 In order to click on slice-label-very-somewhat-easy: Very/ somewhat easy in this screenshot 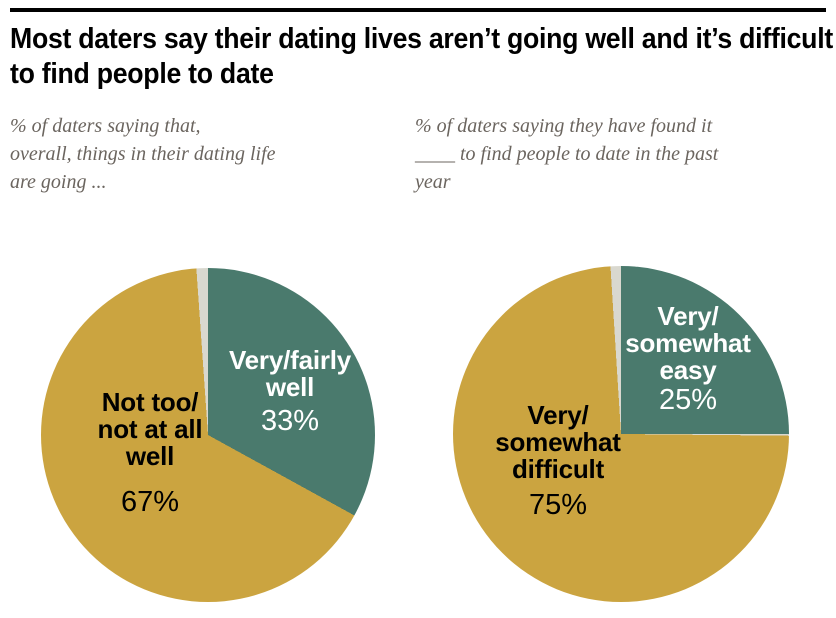, I will do `click(688, 343)`.